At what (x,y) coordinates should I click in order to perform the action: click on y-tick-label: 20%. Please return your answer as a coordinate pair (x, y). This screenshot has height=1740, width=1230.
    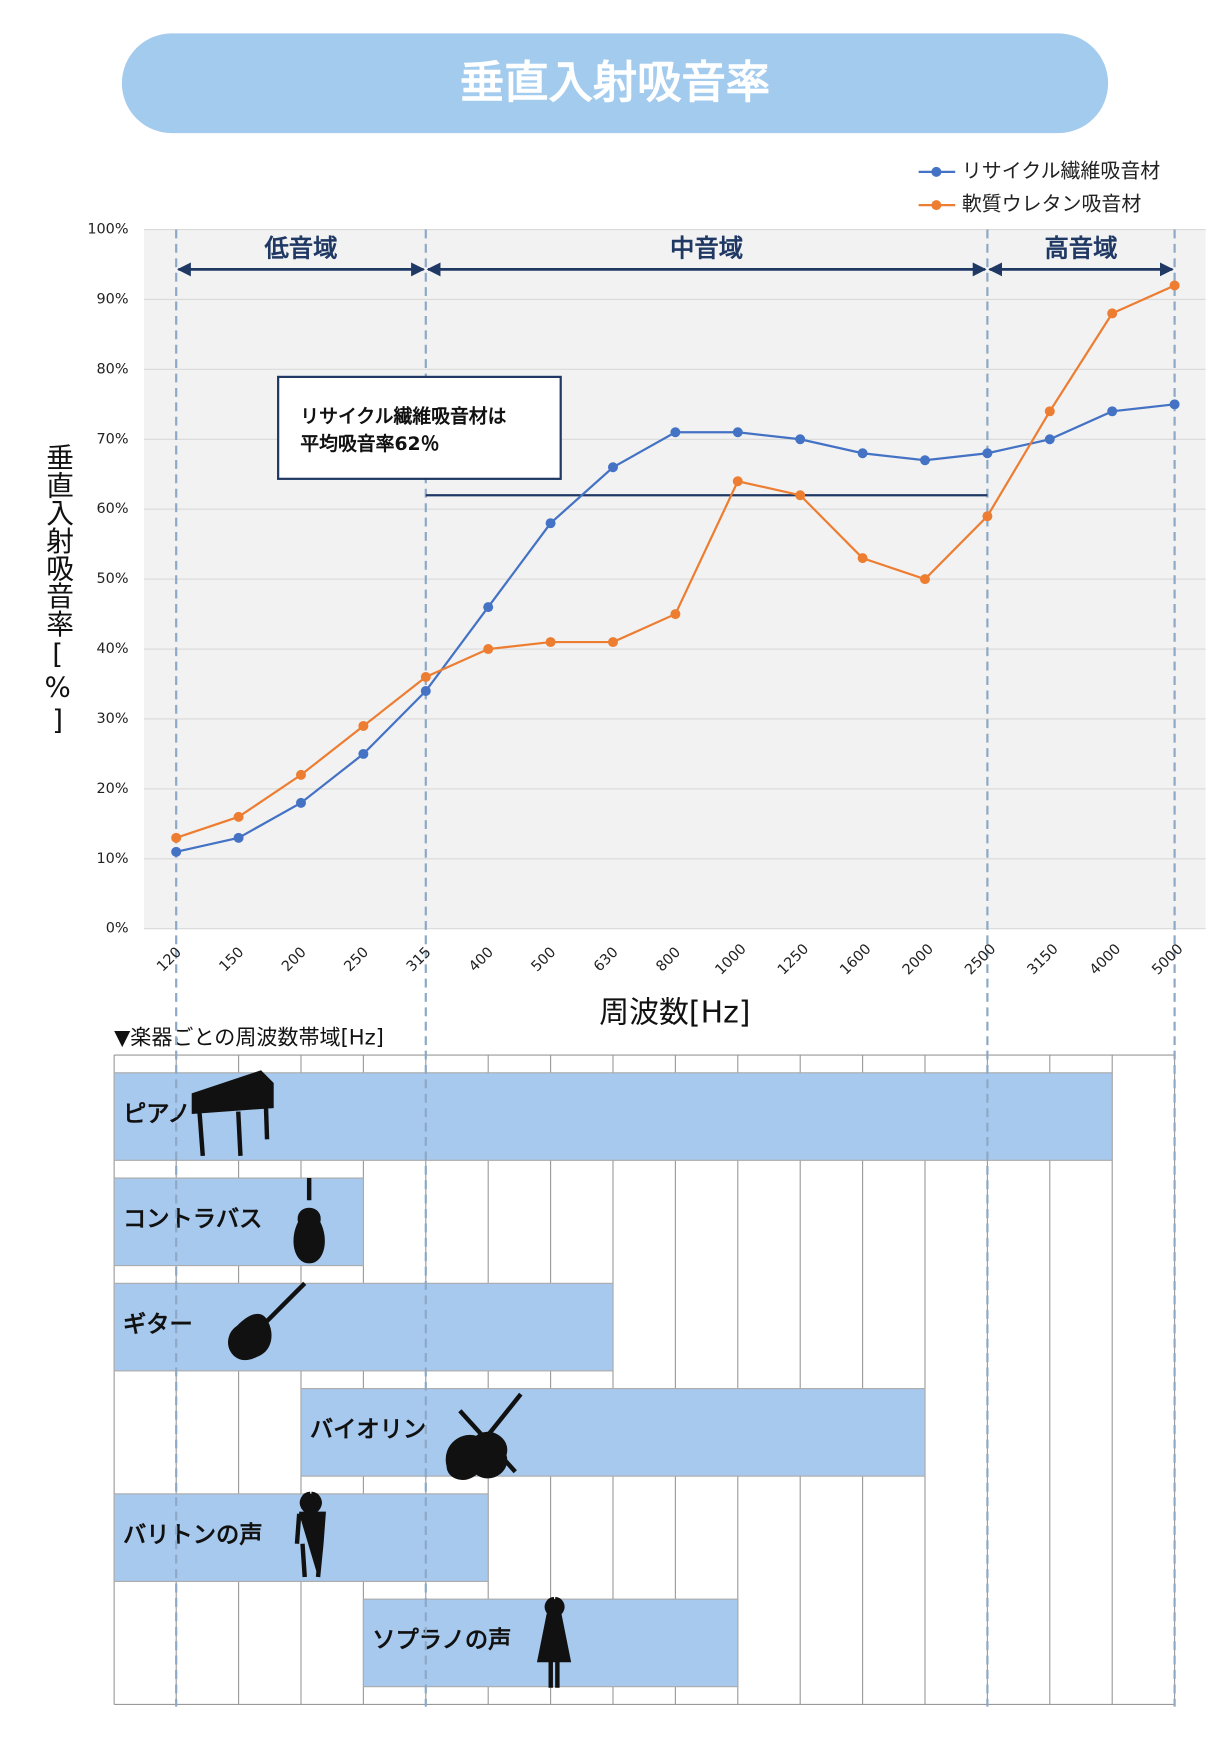
    Looking at the image, I should click on (113, 789).